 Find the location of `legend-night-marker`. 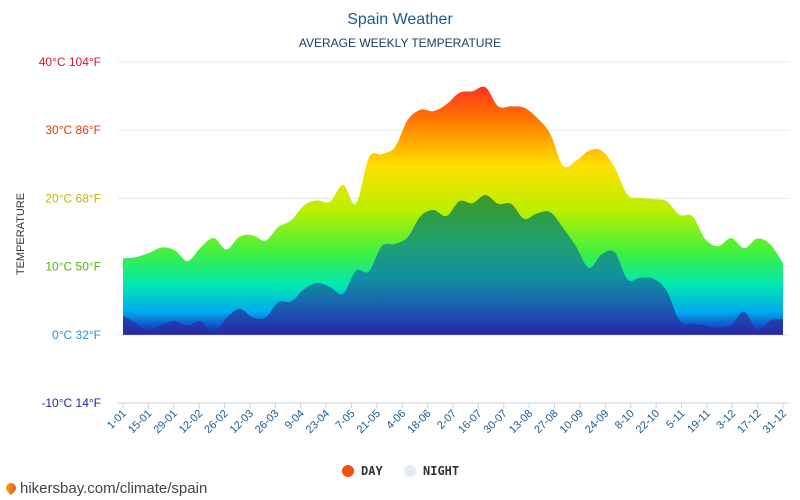

legend-night-marker is located at coordinates (410, 471).